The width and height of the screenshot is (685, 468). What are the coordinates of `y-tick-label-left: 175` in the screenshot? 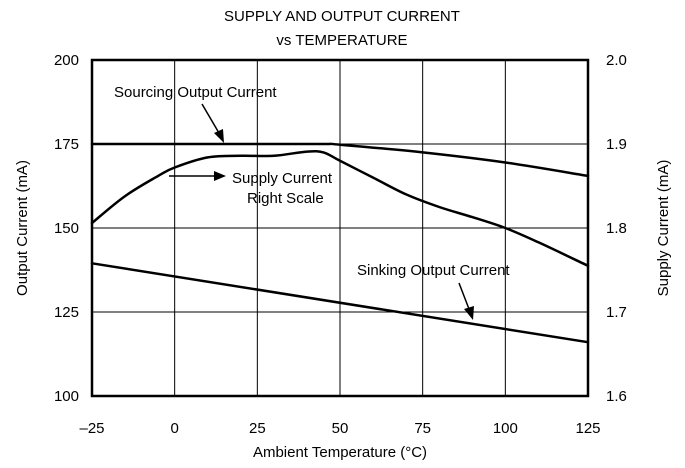 It's located at (66, 144).